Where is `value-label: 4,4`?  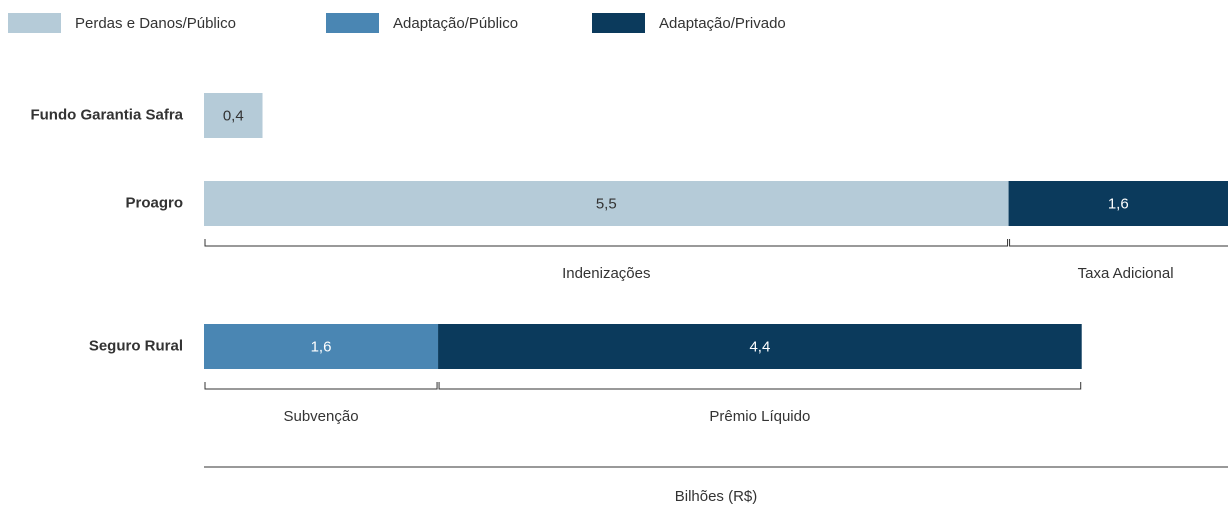
value-label: 4,4 is located at coordinates (759, 346).